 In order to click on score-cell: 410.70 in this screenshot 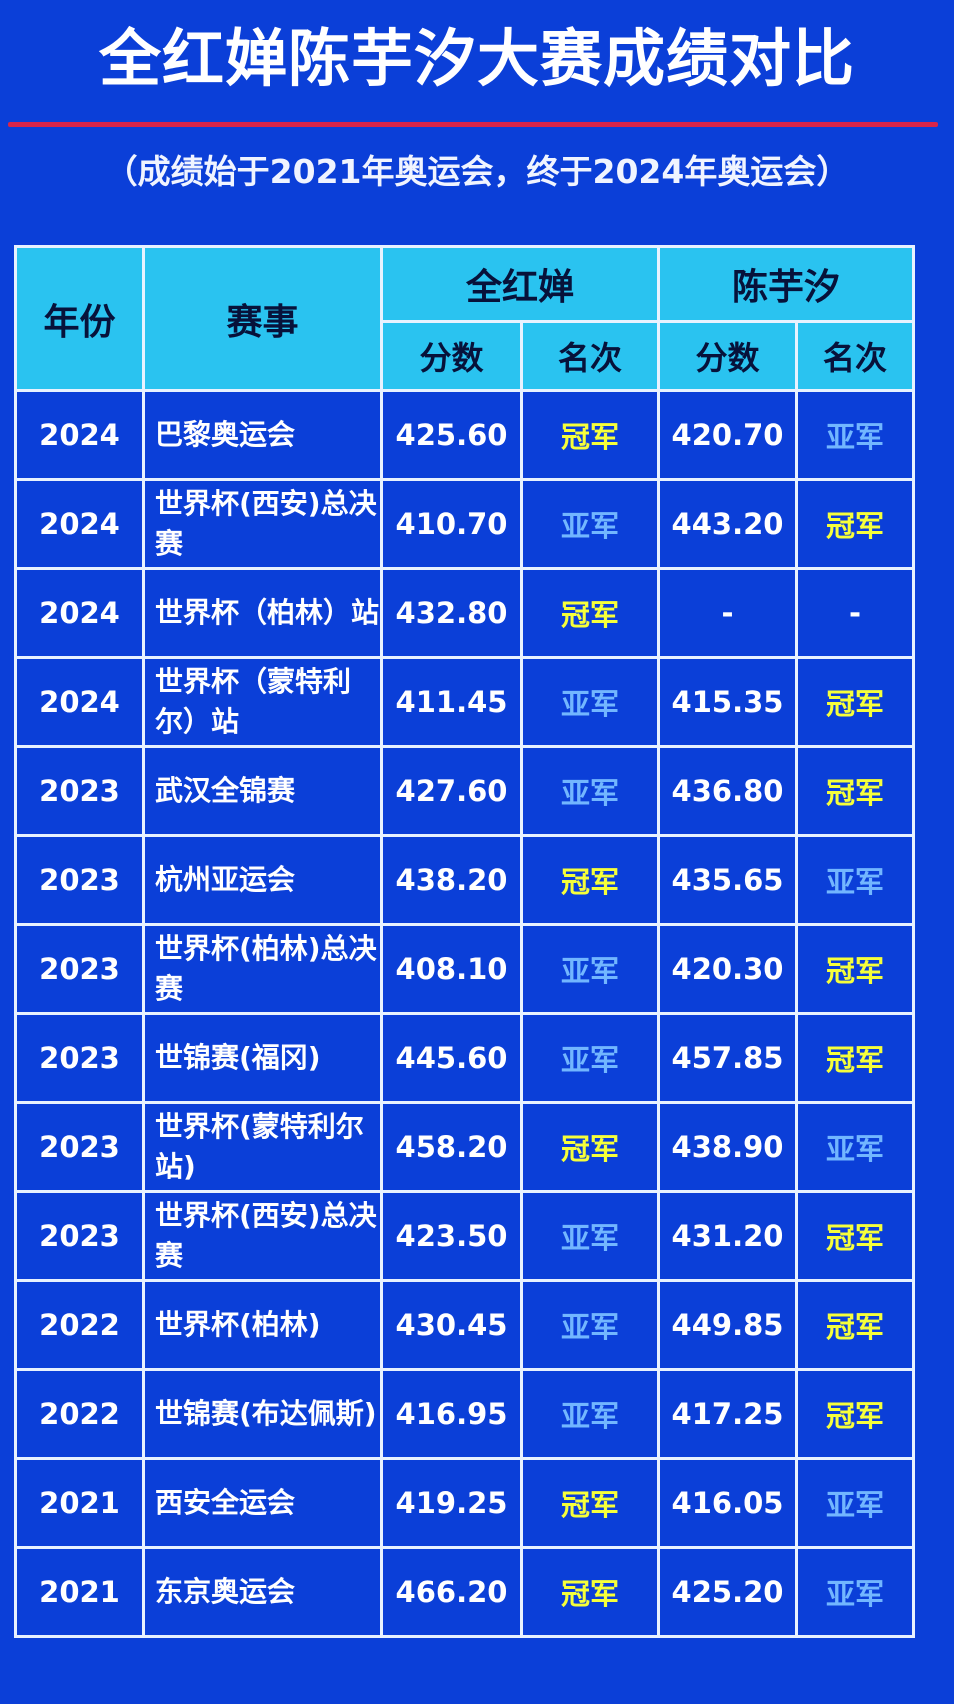, I will do `click(451, 524)`.